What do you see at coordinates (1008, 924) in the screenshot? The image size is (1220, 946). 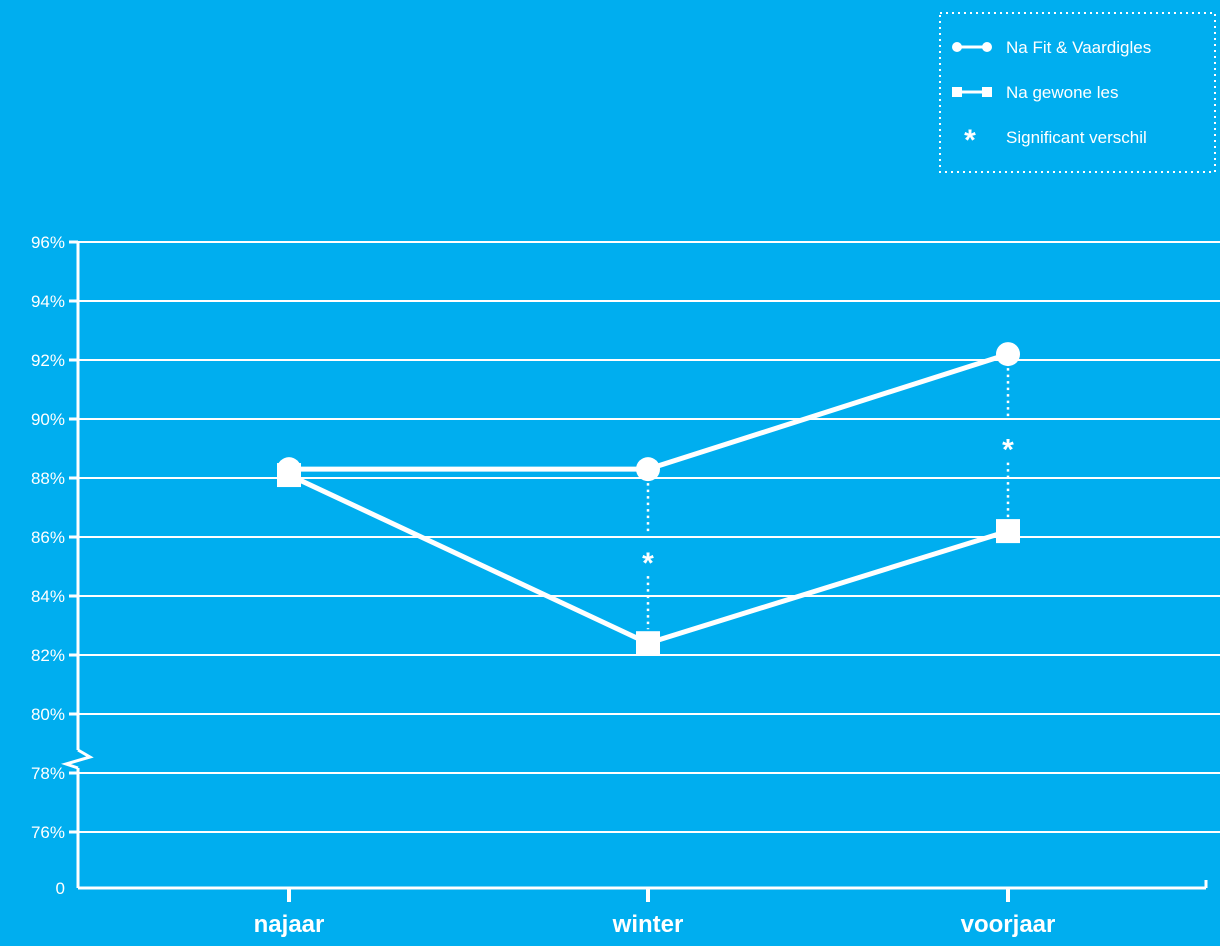 I see `x-tick-label: voorjaar` at bounding box center [1008, 924].